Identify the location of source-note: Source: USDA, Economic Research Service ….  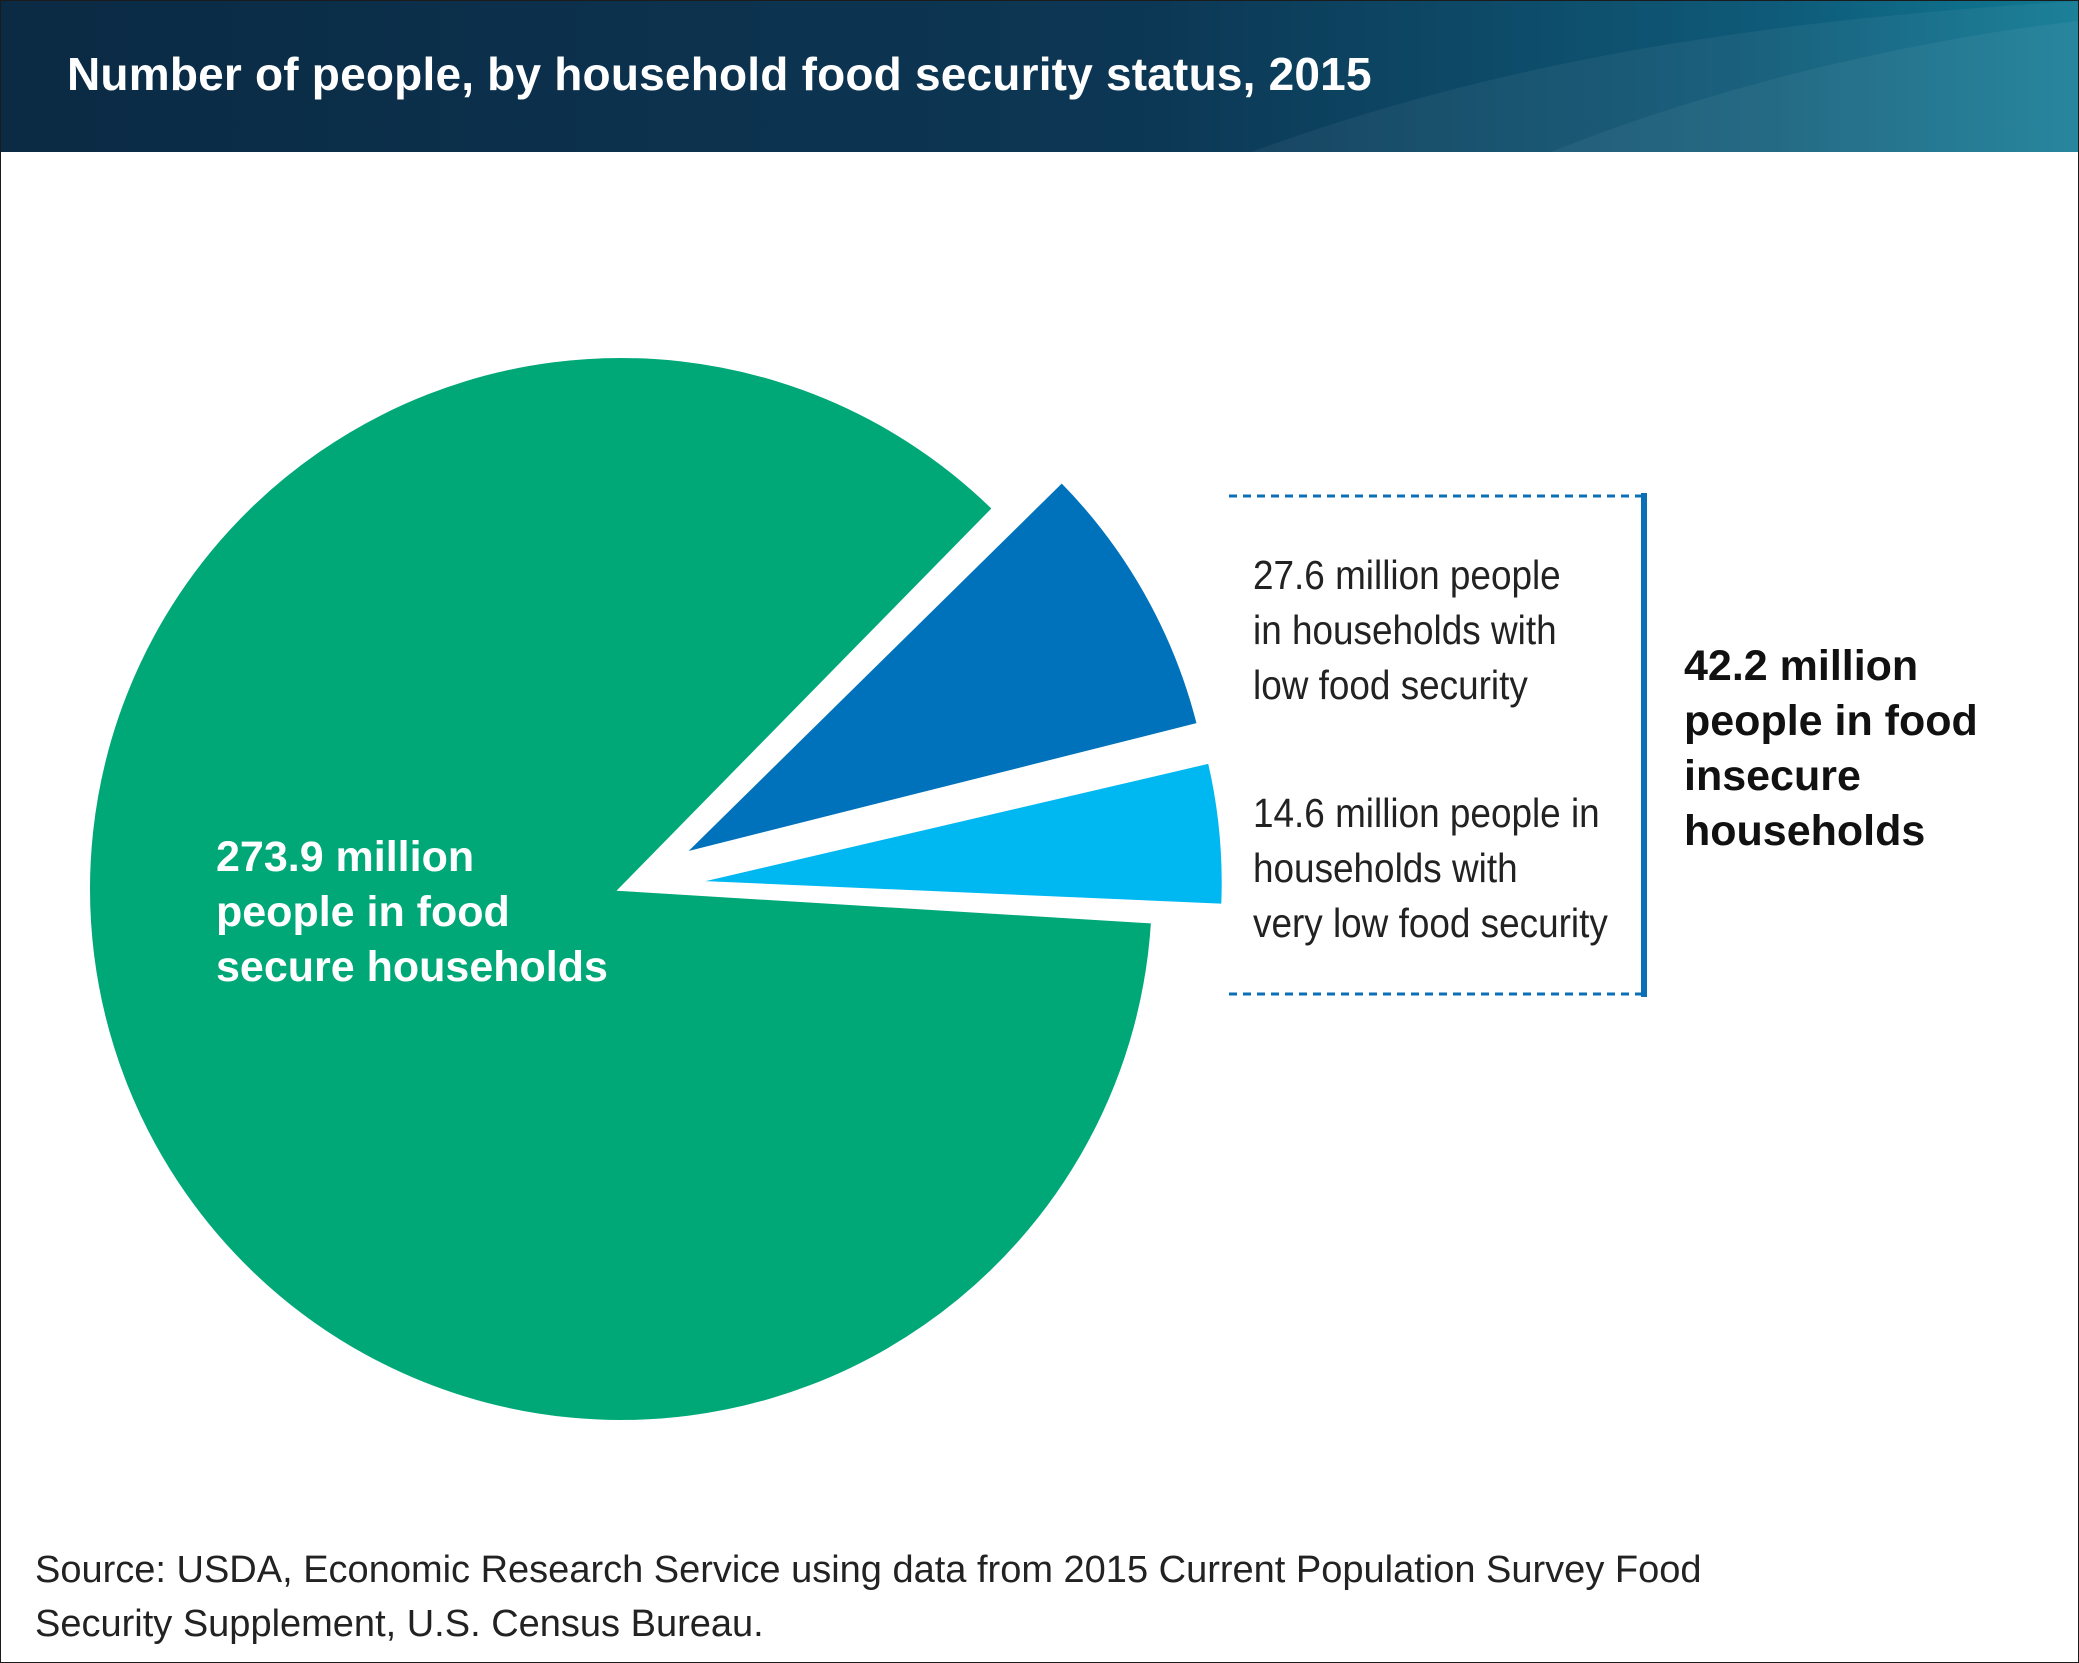
(1015, 1597).